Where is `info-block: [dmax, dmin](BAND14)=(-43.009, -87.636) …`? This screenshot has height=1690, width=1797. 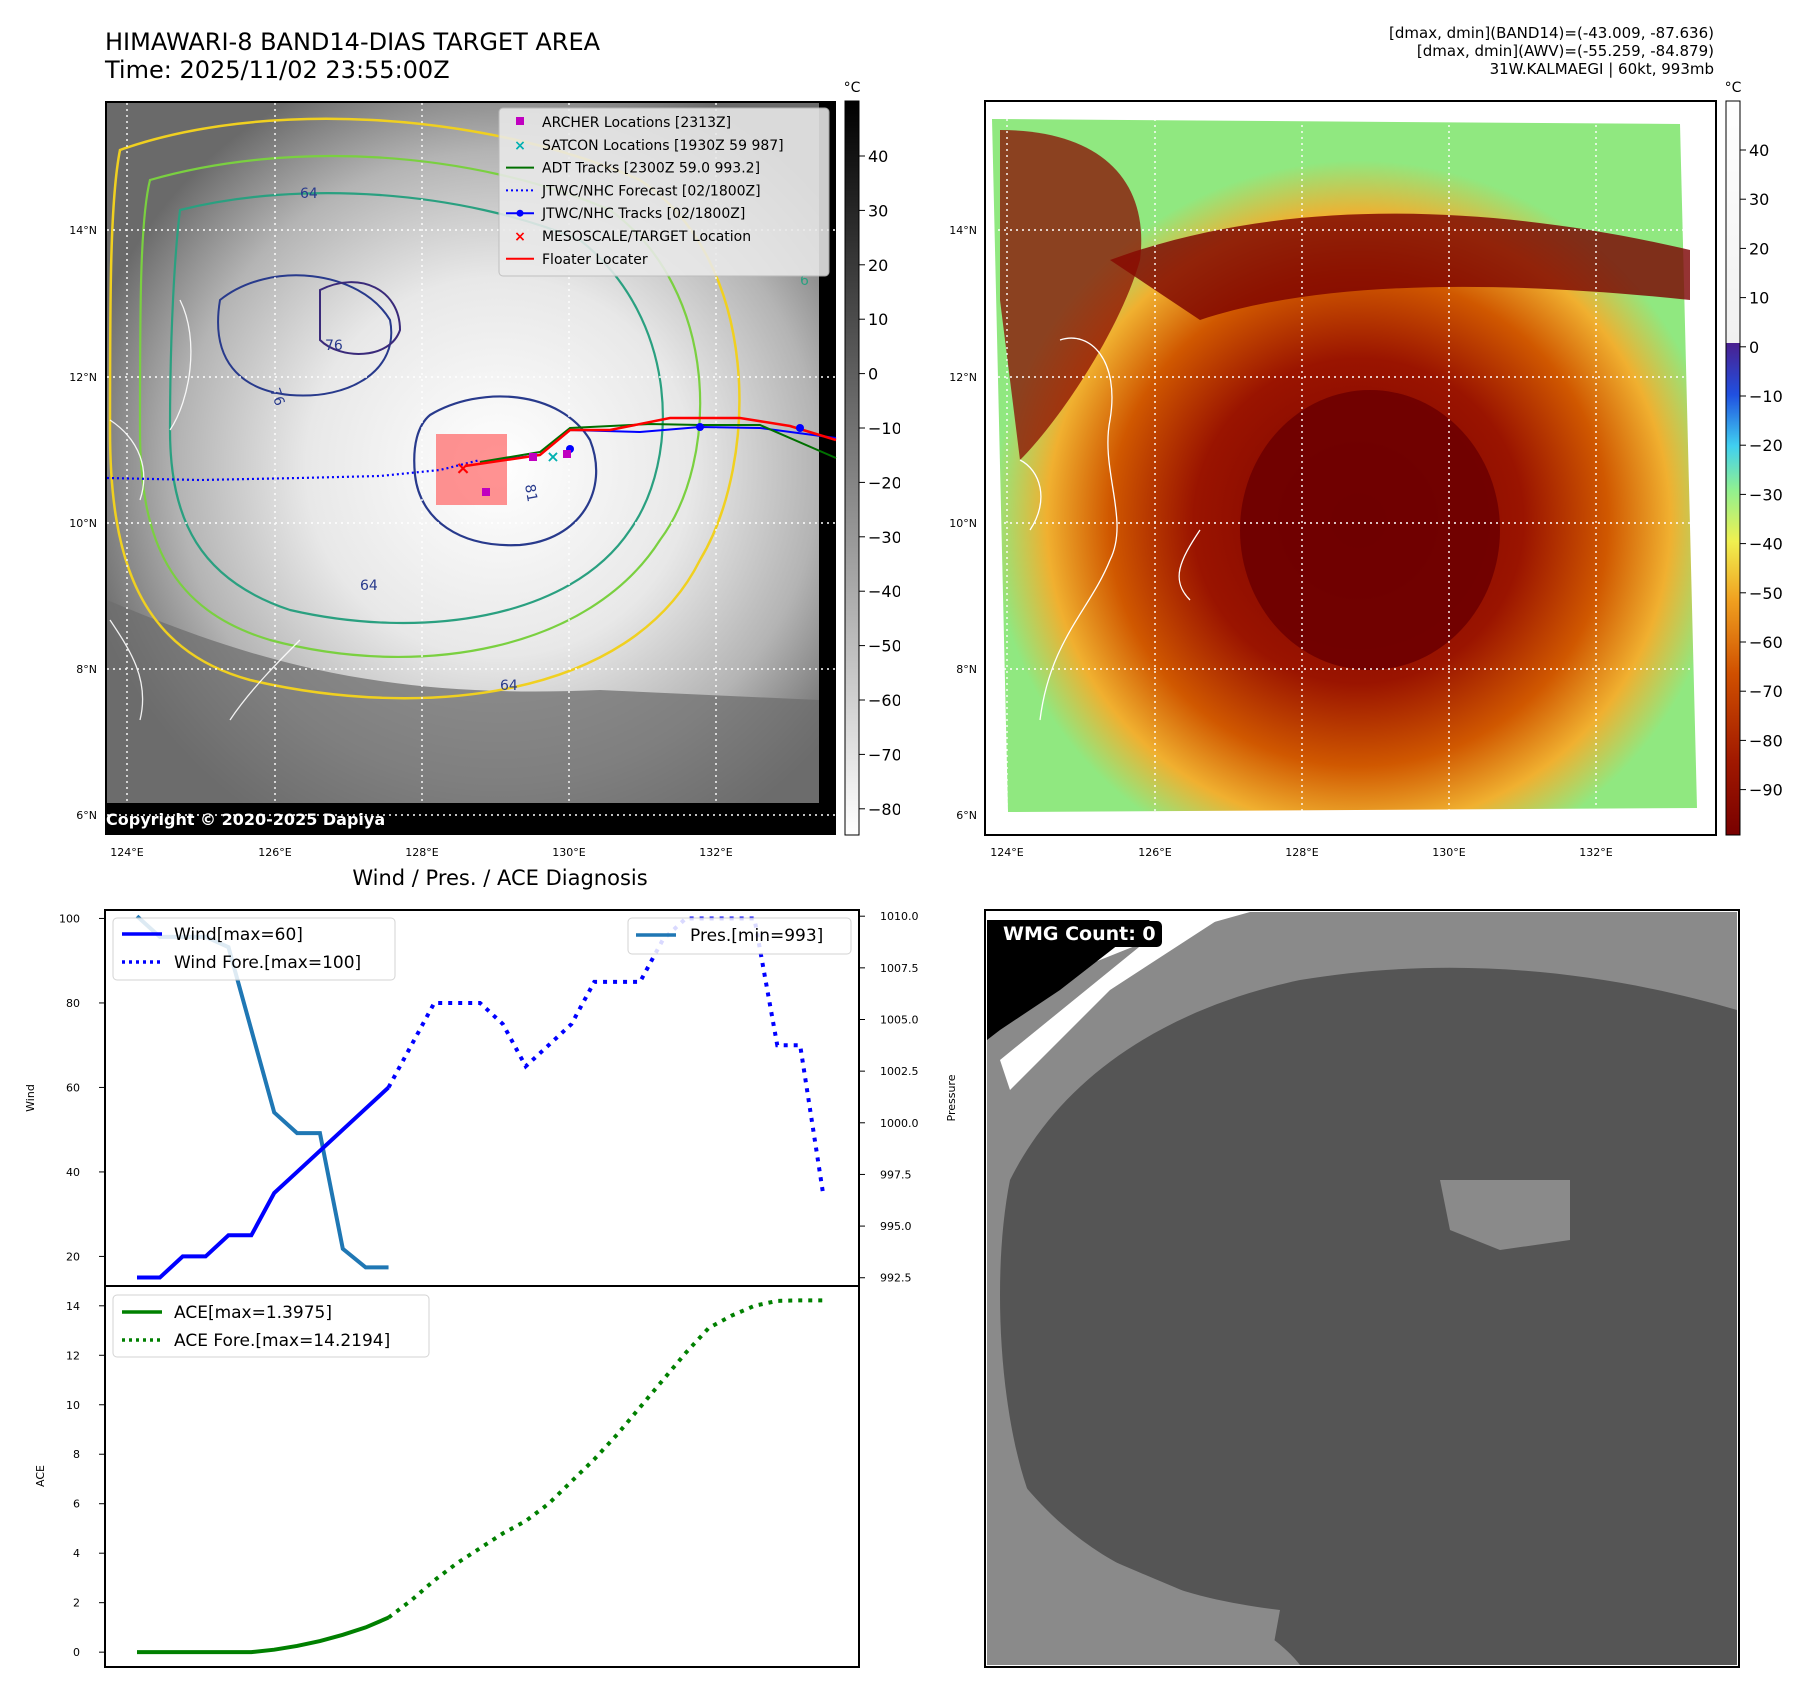 info-block: [dmax, dmin](BAND14)=(-43.009, -87.636) … is located at coordinates (1551, 51).